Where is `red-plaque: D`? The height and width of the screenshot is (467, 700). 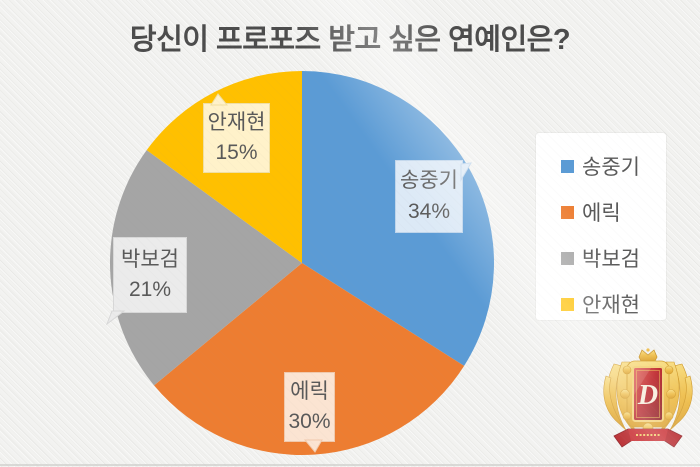 red-plaque: D is located at coordinates (648, 394).